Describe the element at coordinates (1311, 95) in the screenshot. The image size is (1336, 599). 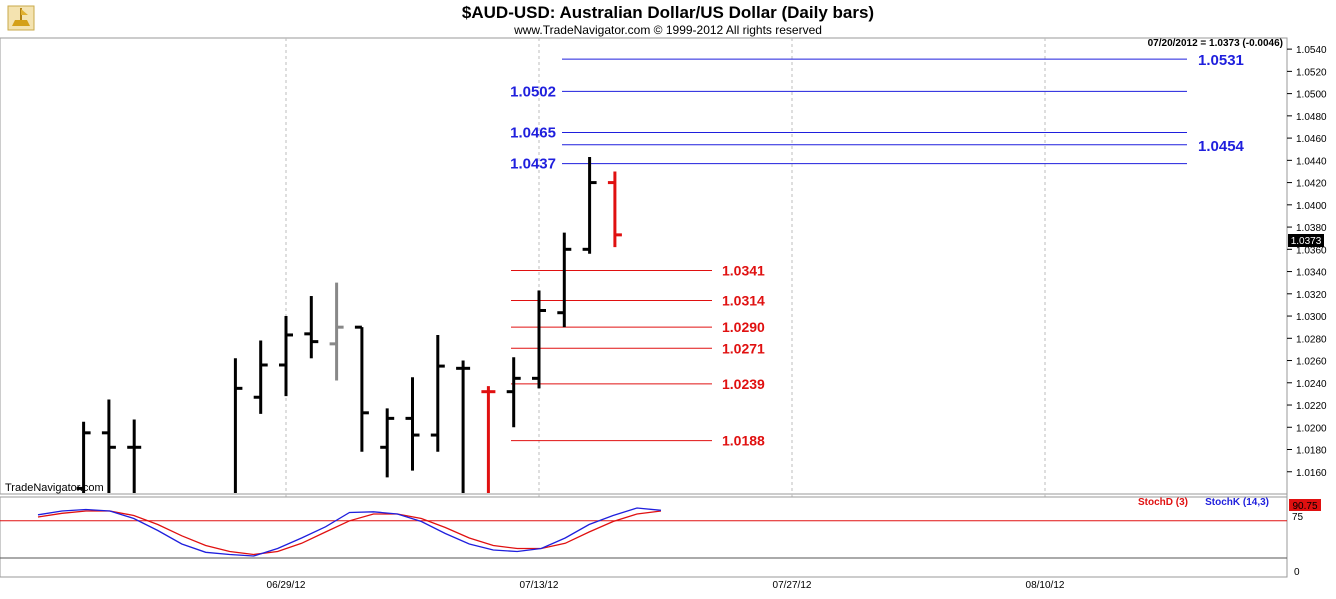
I see `y-tick-label: 1.0500` at that location.